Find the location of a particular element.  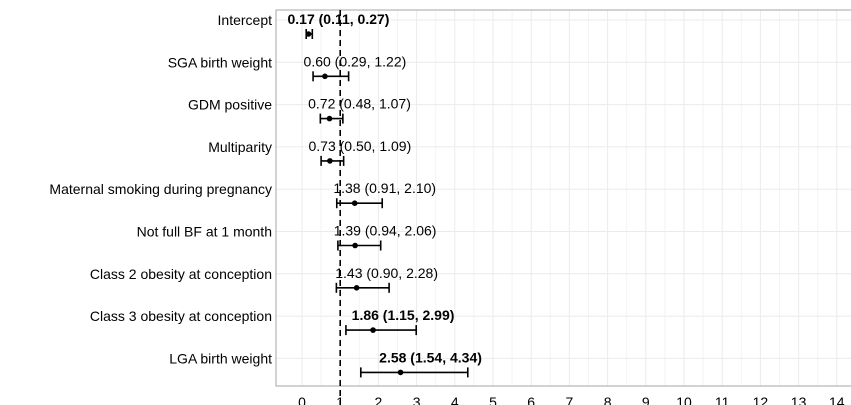

x-tick-label-10: 10 is located at coordinates (684, 399).